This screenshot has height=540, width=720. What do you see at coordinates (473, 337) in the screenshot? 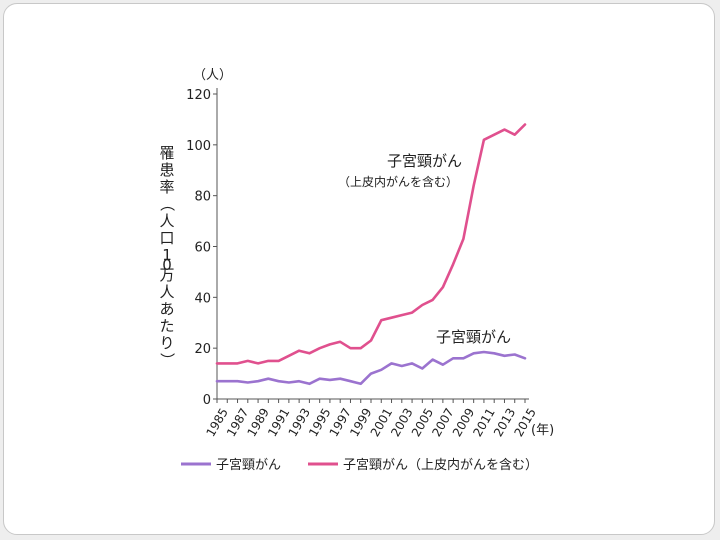
I see `annotation-cervical: 子宮頸がん` at bounding box center [473, 337].